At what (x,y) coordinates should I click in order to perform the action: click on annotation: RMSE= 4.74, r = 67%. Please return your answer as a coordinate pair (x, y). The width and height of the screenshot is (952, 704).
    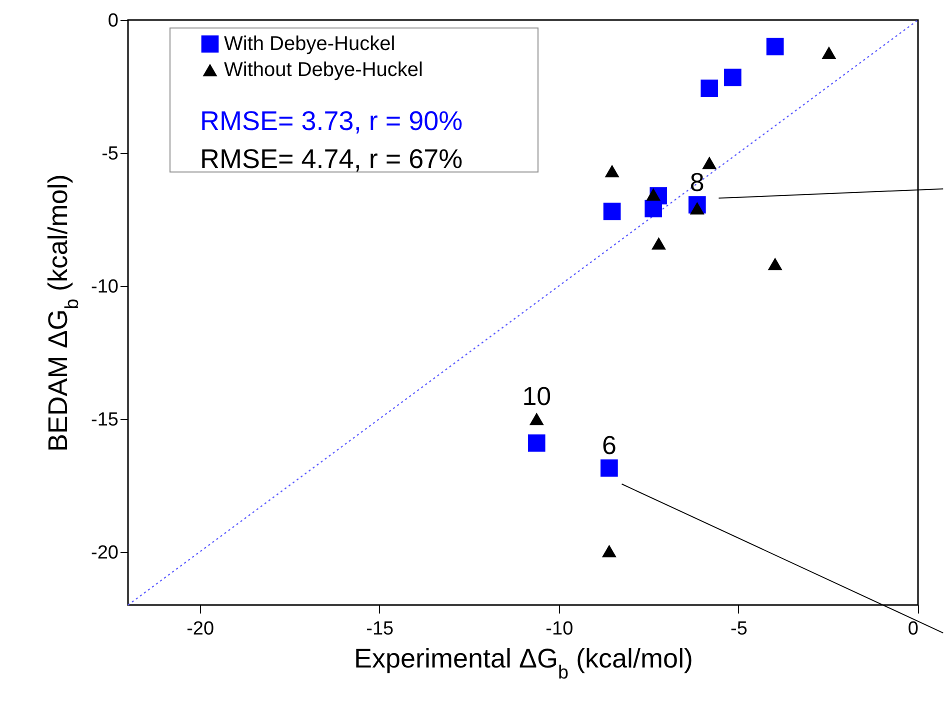
    Looking at the image, I should click on (331, 159).